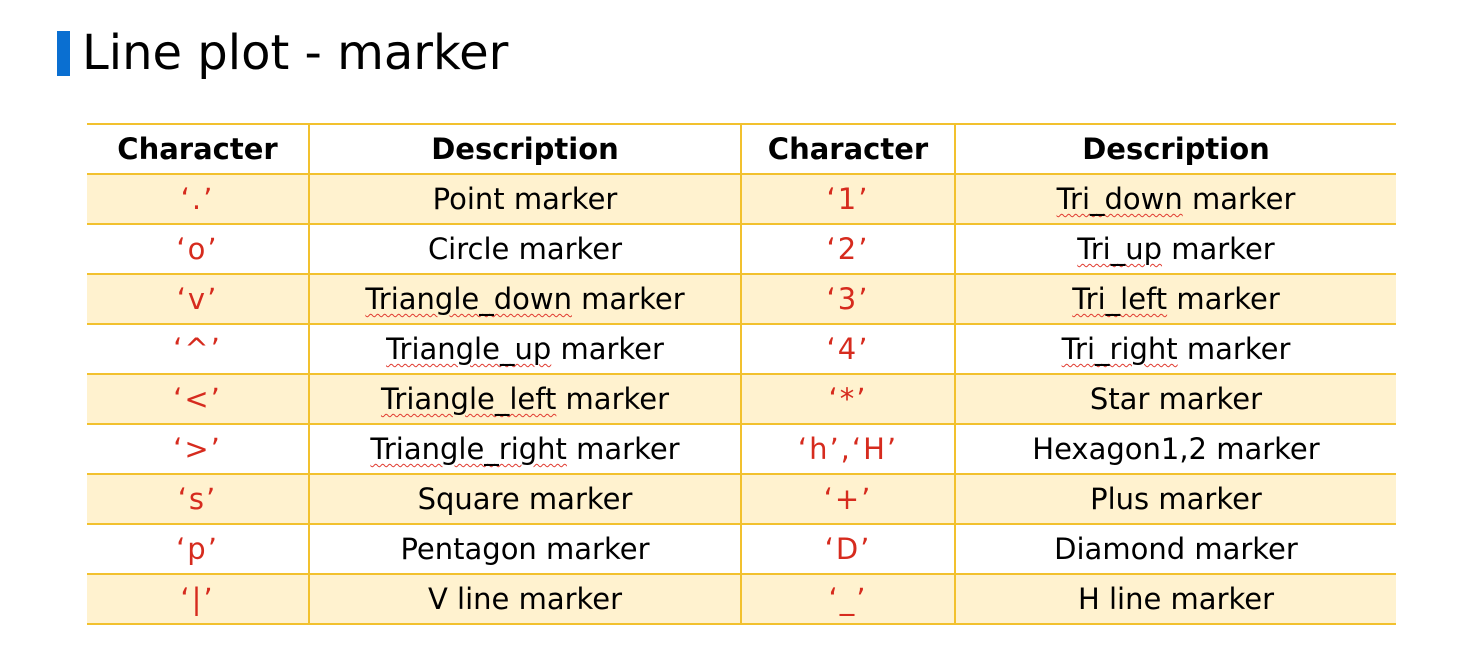  Describe the element at coordinates (198, 499) in the screenshot. I see `marker-character: ‘s’` at that location.